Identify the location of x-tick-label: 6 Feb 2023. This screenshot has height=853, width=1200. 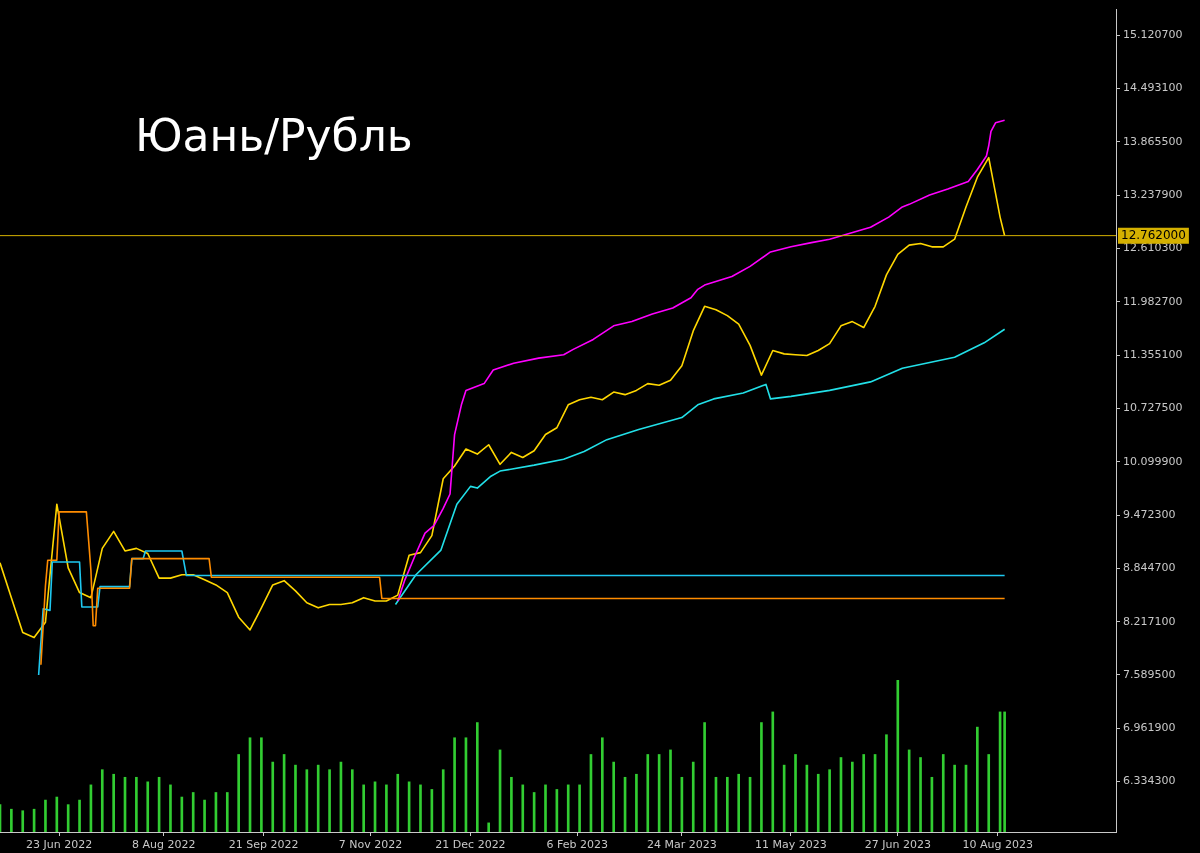
(577, 845).